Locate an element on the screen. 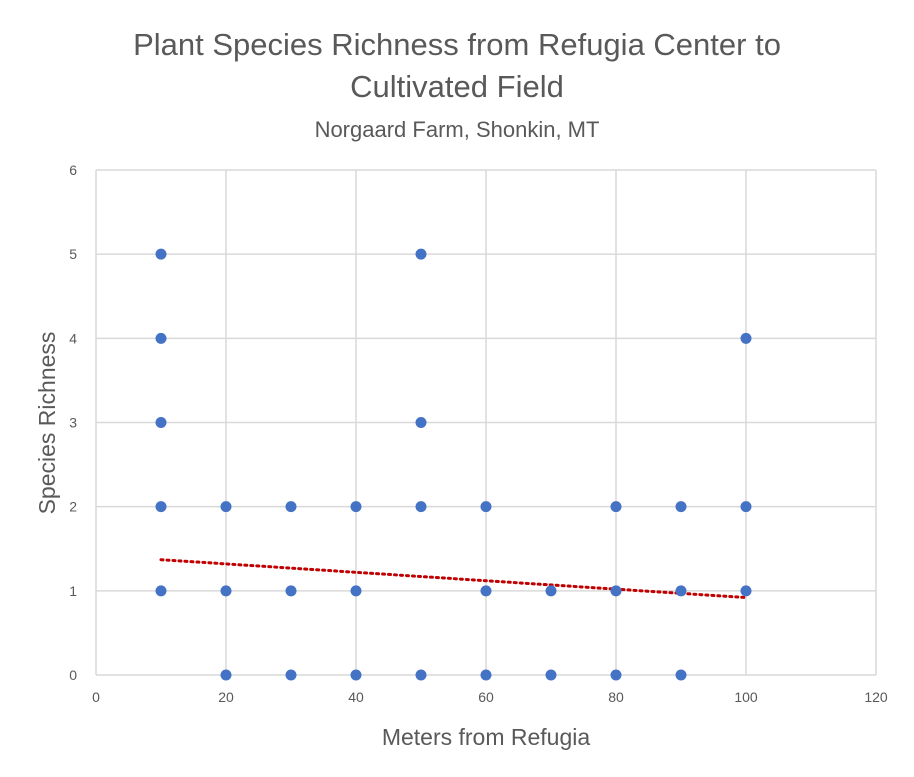  x-tick-label: 40 is located at coordinates (356, 697).